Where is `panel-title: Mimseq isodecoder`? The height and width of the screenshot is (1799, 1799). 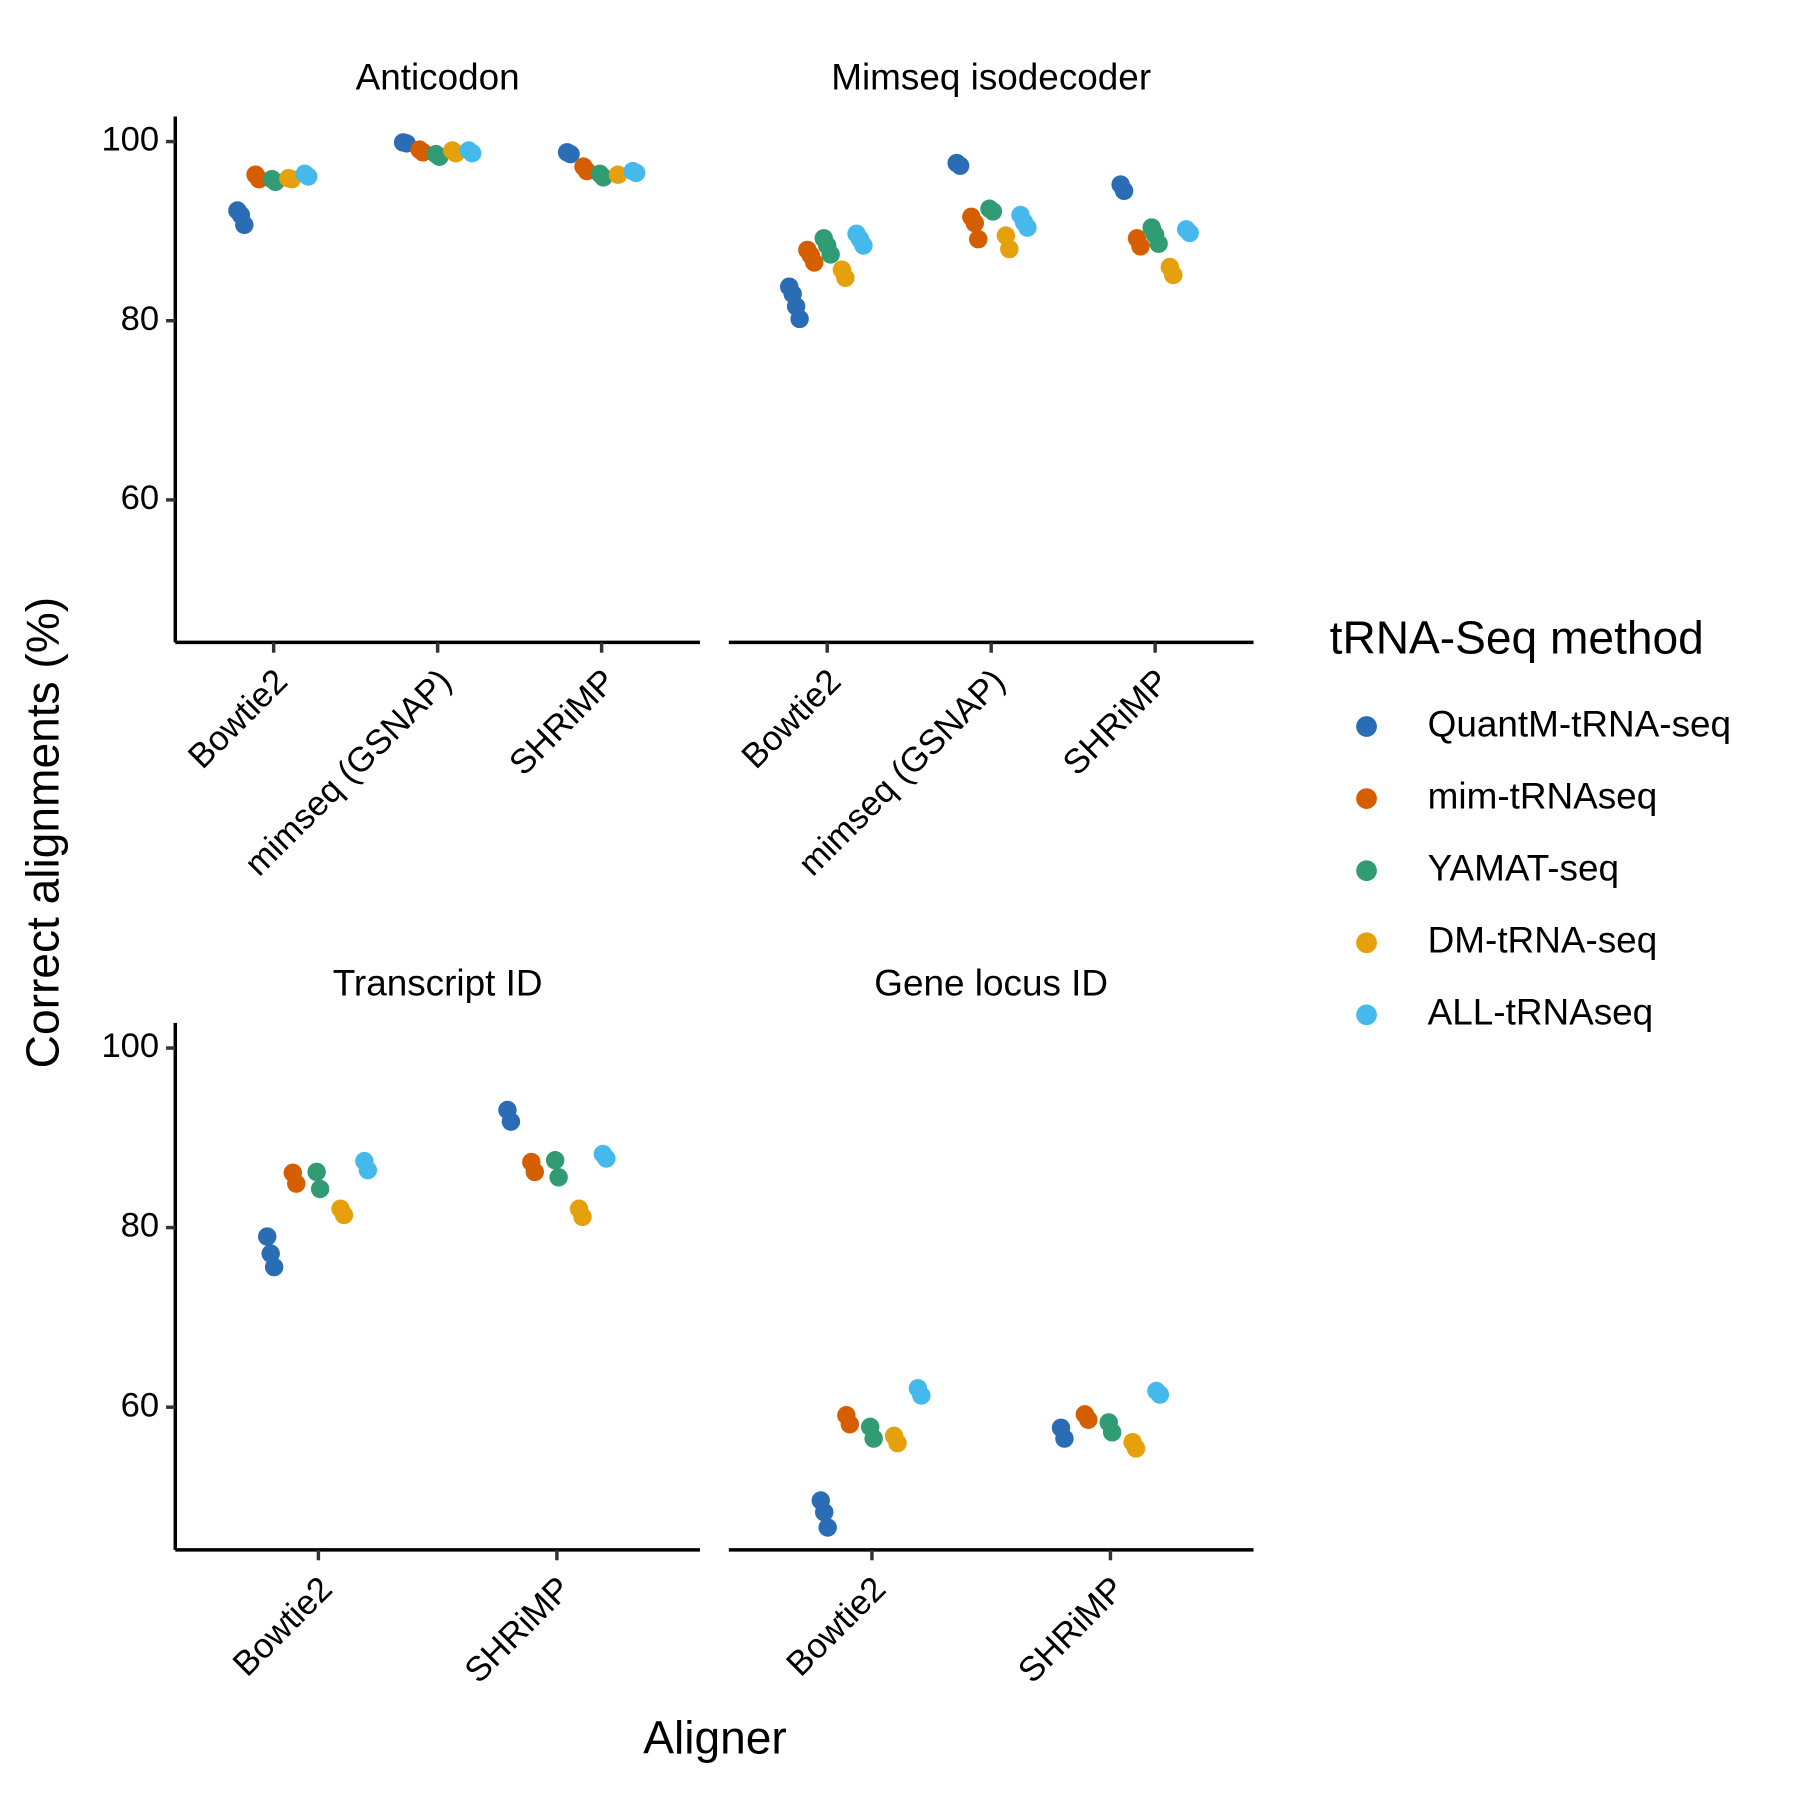
panel-title: Mimseq isodecoder is located at coordinates (991, 76).